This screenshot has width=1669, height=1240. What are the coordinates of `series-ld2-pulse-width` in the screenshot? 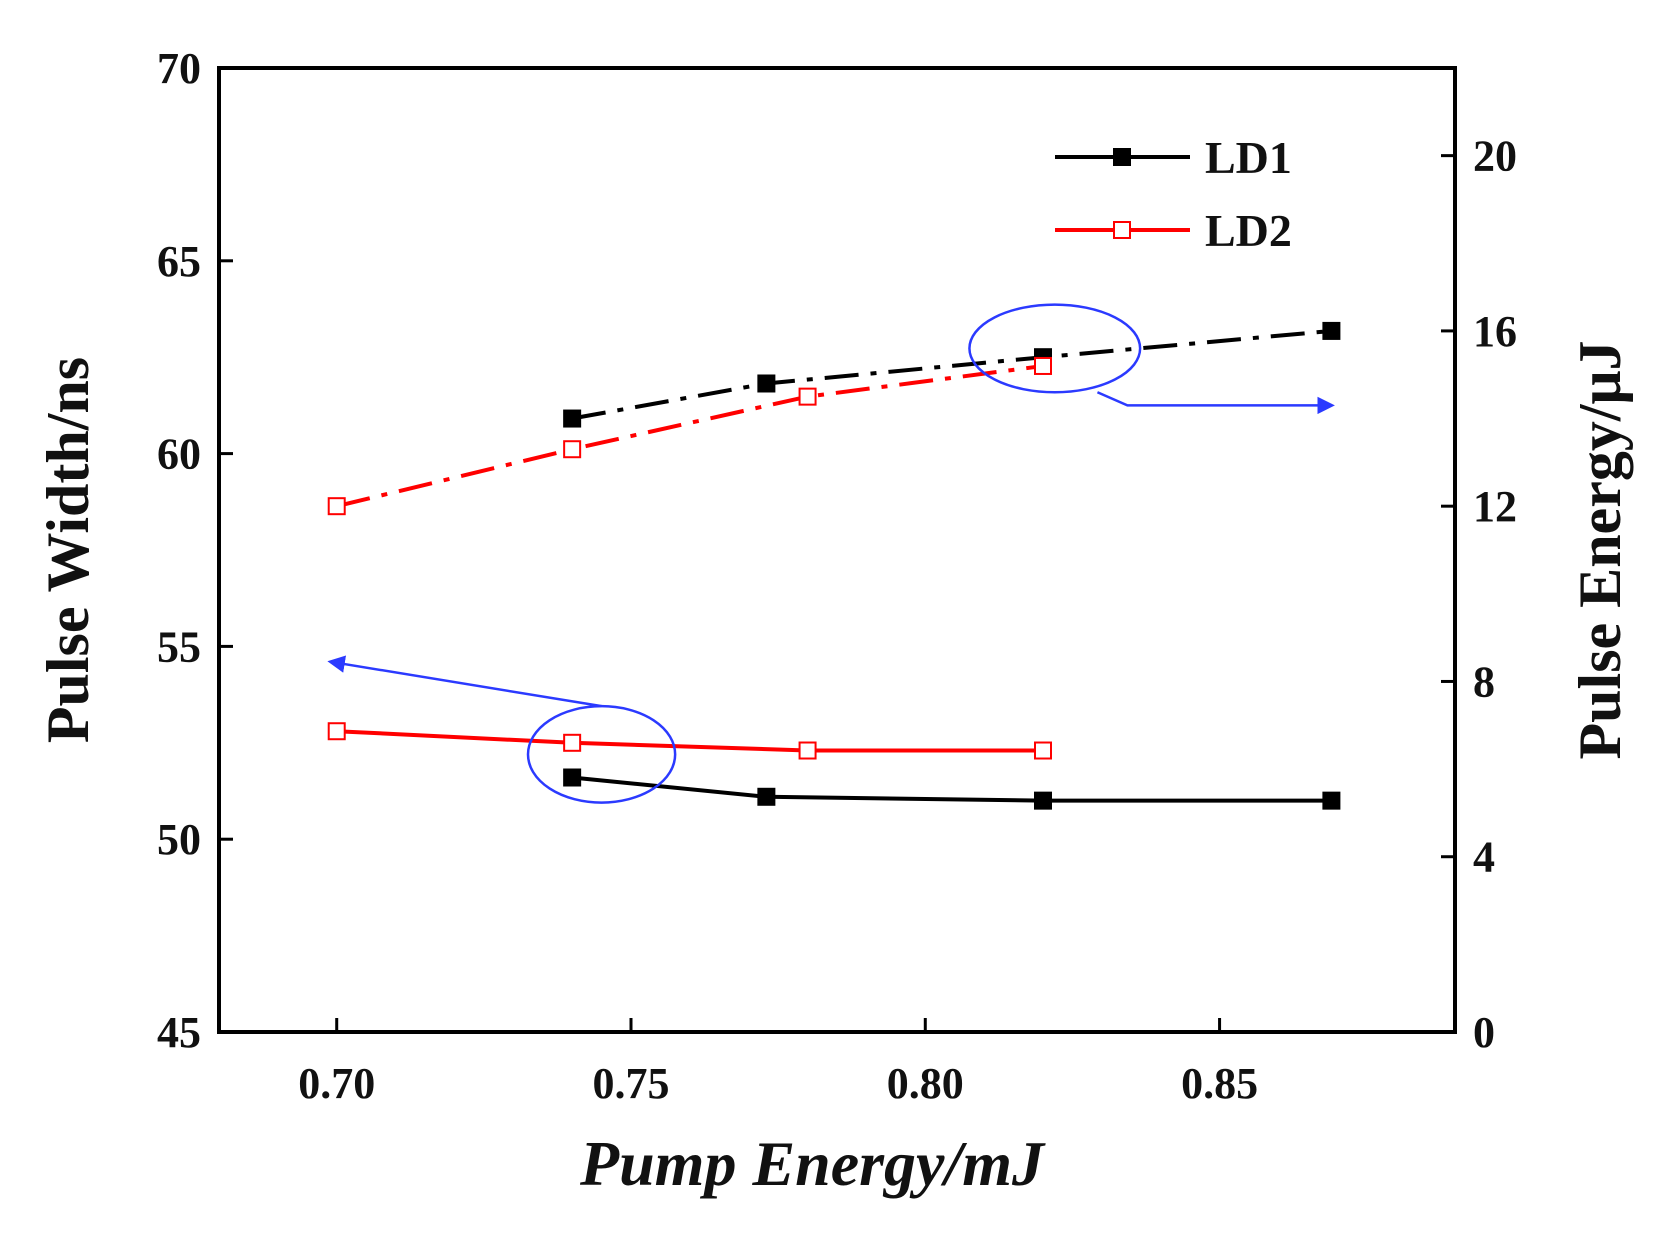 It's located at (689, 741).